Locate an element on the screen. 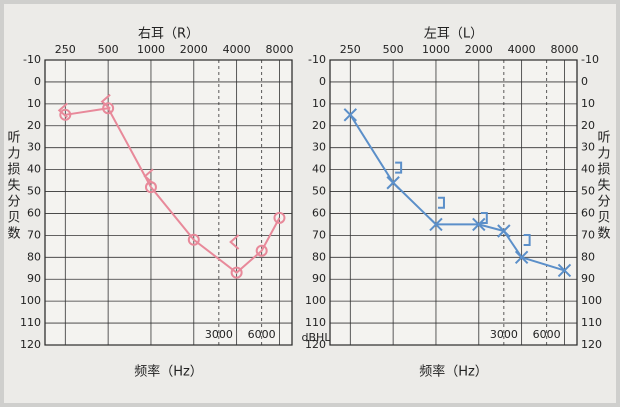 The width and height of the screenshot is (620, 407). unit-label: dBHL is located at coordinates (317, 337).